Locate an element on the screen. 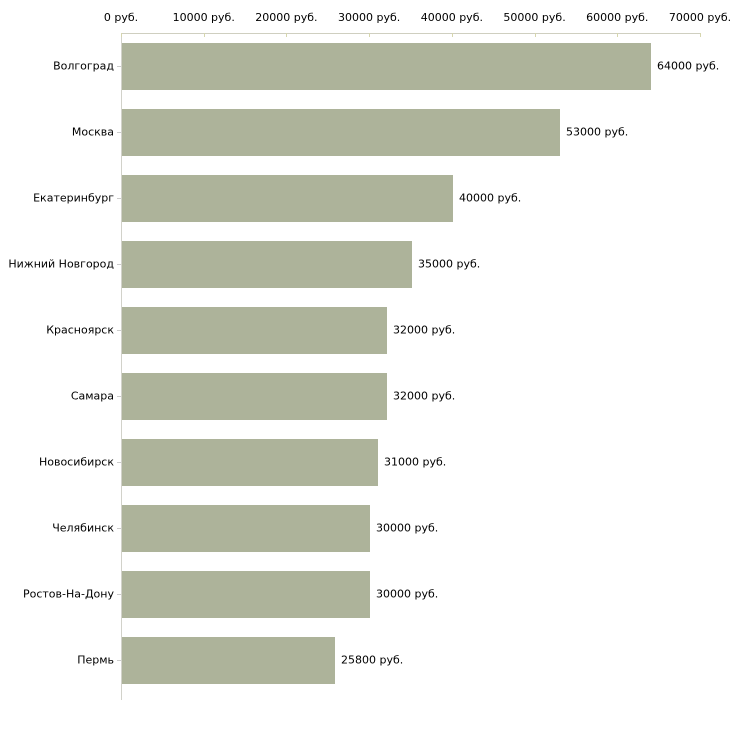 The height and width of the screenshot is (730, 730). category-label: Москва is located at coordinates (92, 132).